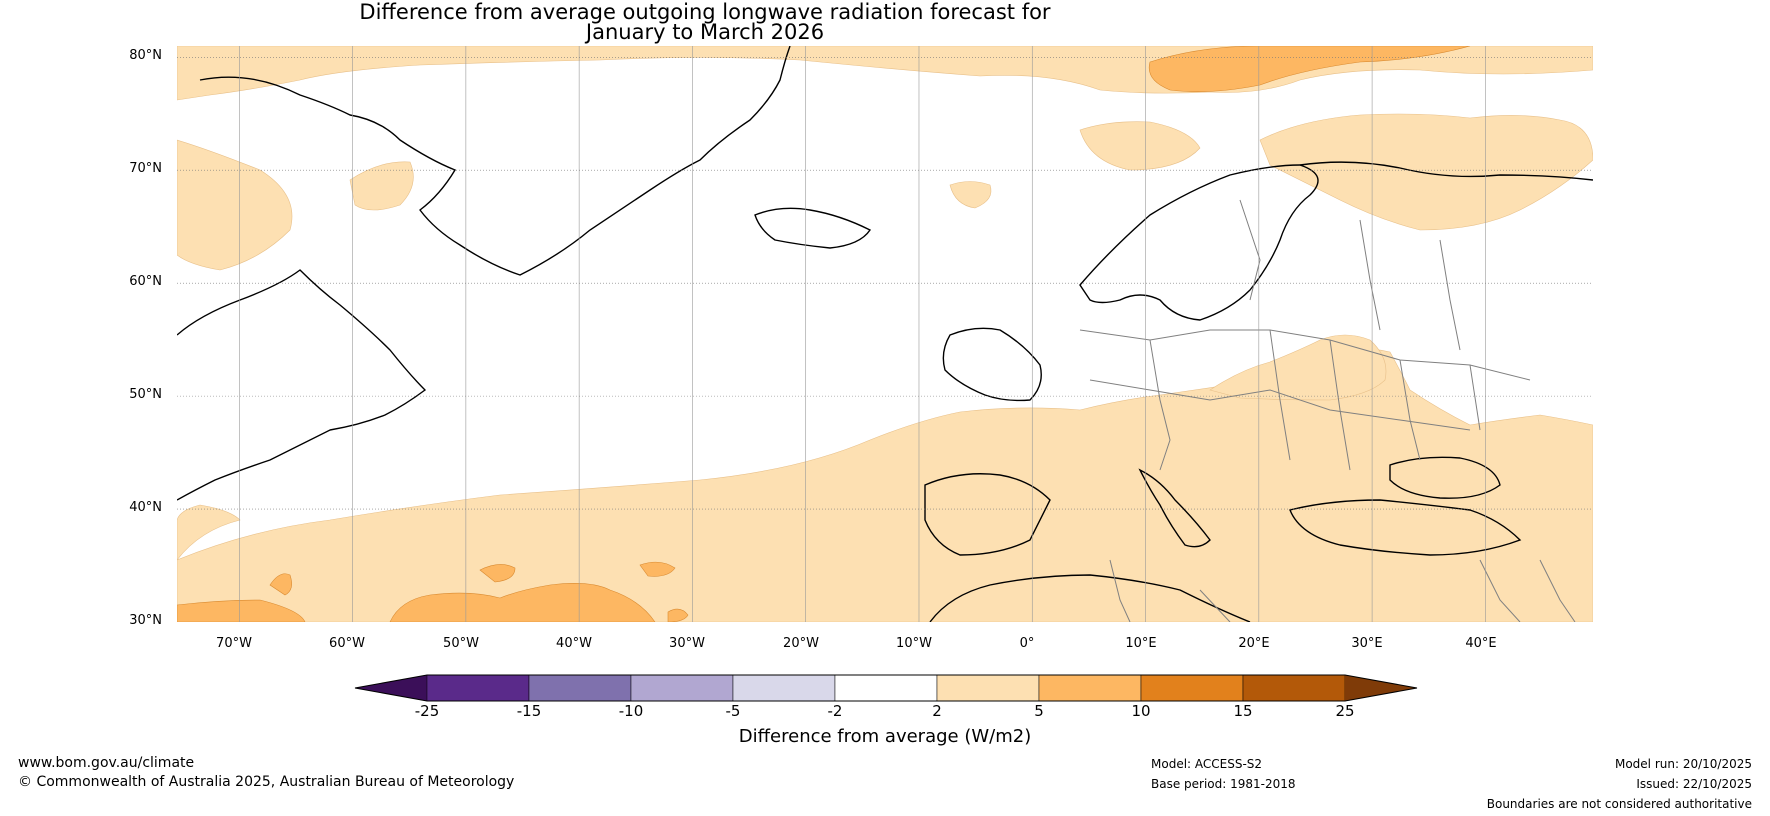 The height and width of the screenshot is (816, 1770). What do you see at coordinates (1445, 477) in the screenshot?
I see `black-sea-coast` at bounding box center [1445, 477].